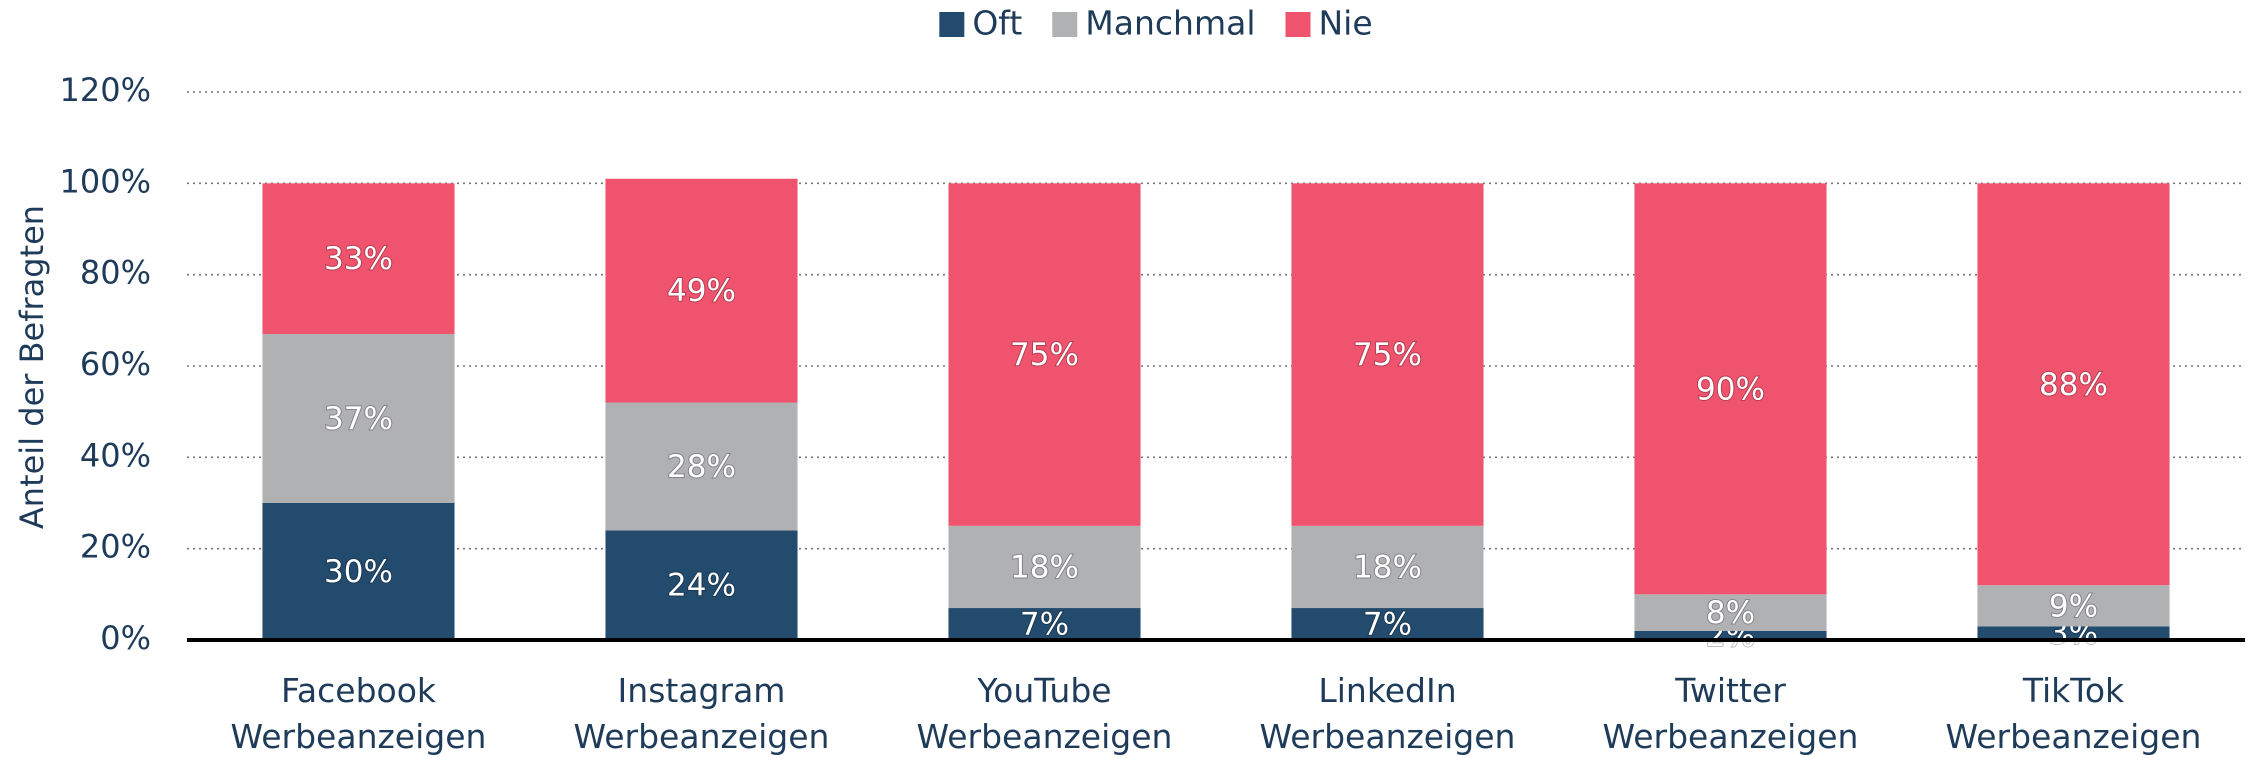 This screenshot has height=758, width=2257. I want to click on x-tick-label: Twitter Werbeanzeigen, so click(1730, 713).